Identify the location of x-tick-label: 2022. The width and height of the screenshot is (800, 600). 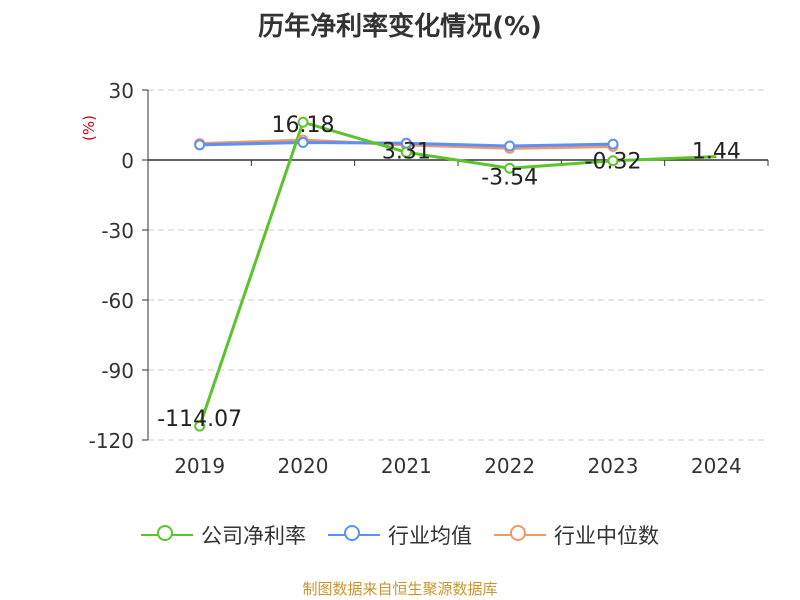
(509, 466).